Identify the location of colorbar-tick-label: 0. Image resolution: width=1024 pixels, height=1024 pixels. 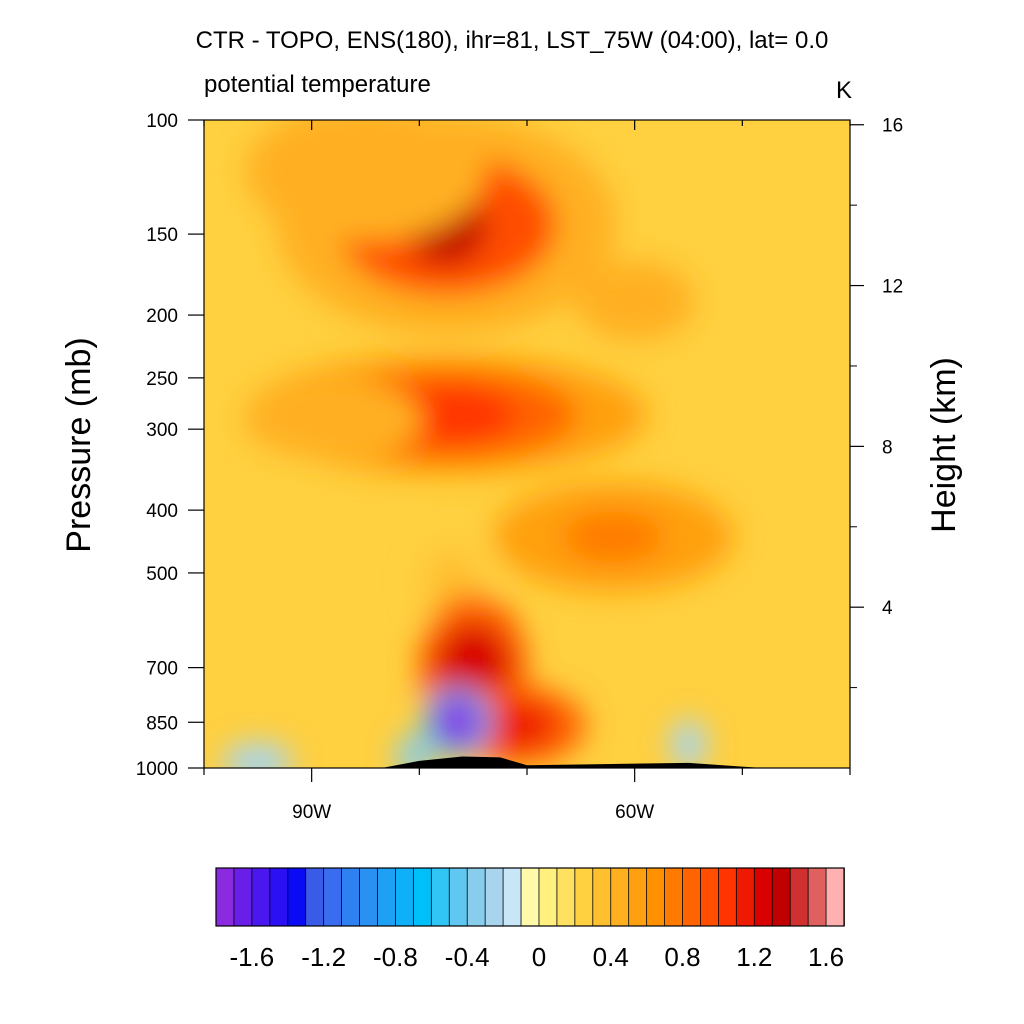
(539, 957).